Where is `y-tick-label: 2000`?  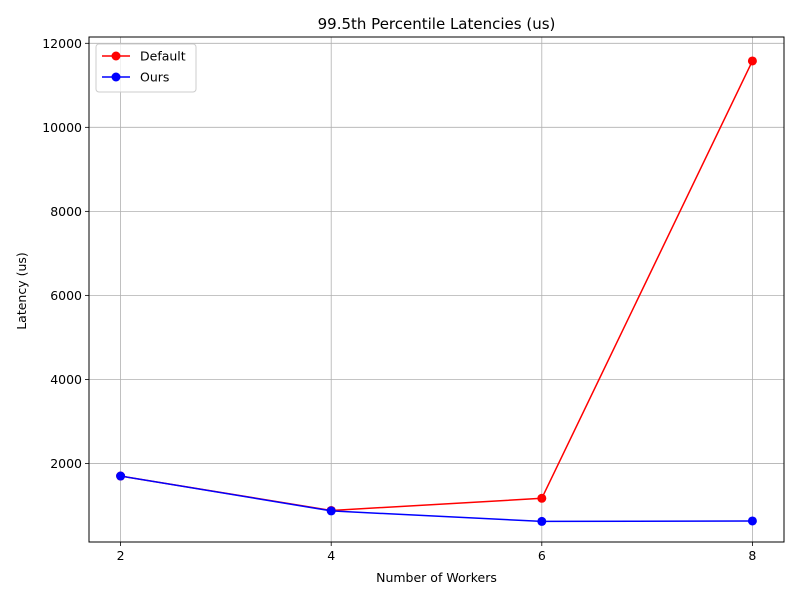
y-tick-label: 2000 is located at coordinates (66, 463).